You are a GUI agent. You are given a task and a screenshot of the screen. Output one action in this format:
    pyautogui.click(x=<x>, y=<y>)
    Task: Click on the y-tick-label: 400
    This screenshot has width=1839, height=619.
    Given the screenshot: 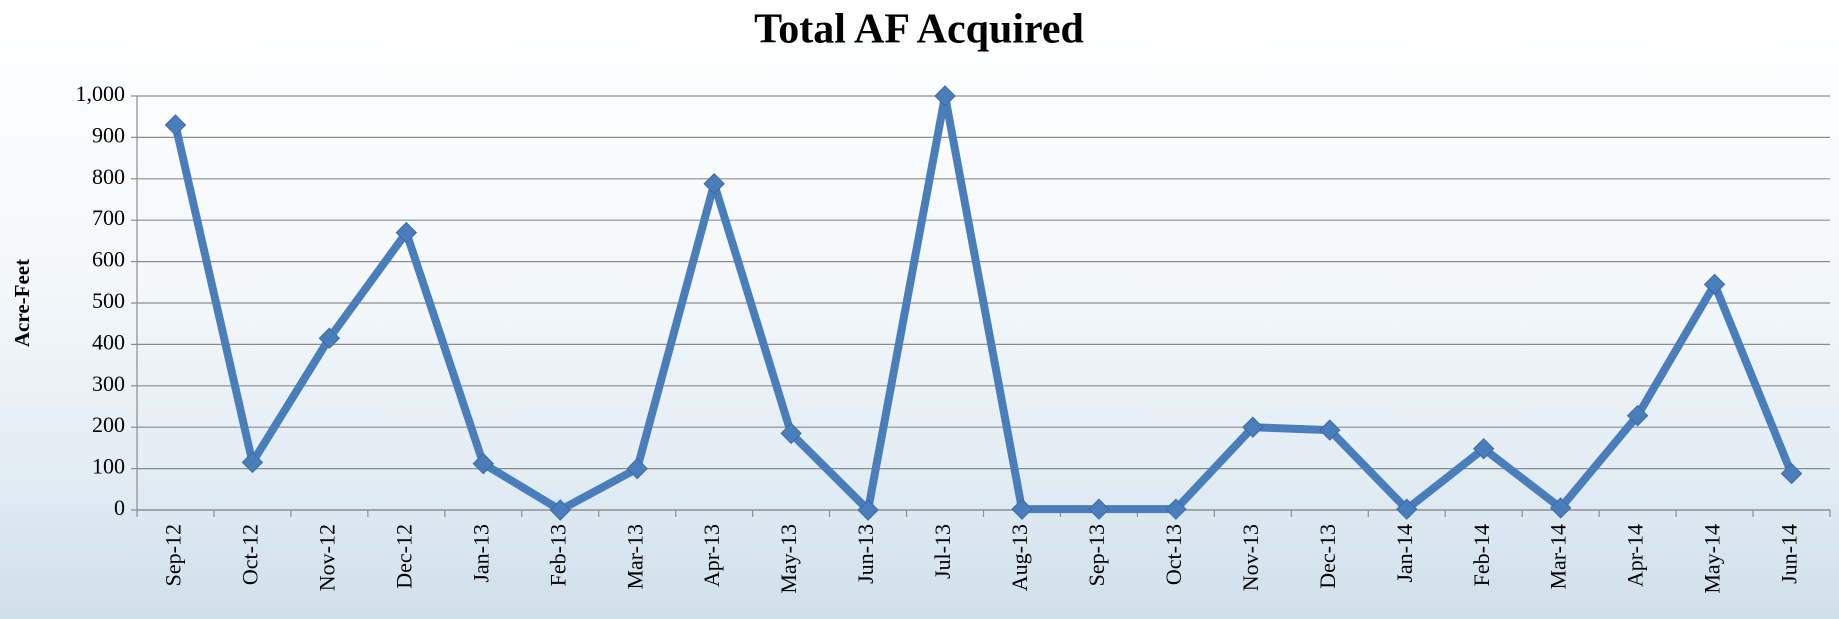 What is the action you would take?
    pyautogui.click(x=108, y=341)
    